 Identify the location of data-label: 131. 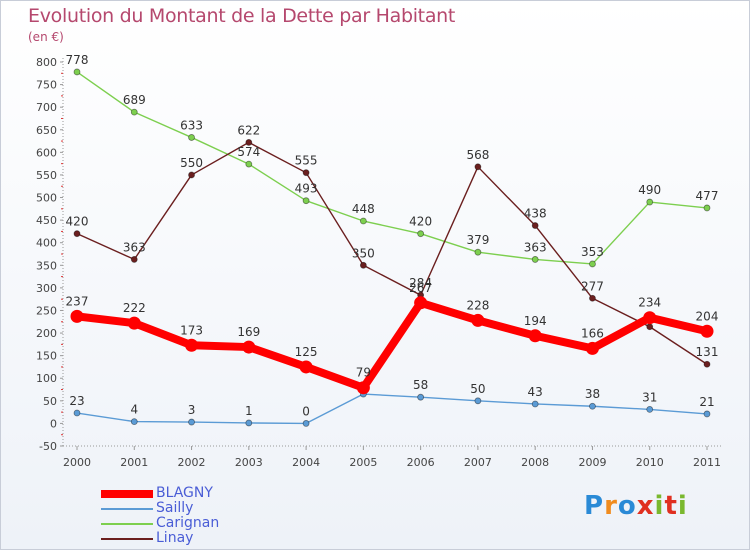
(707, 352).